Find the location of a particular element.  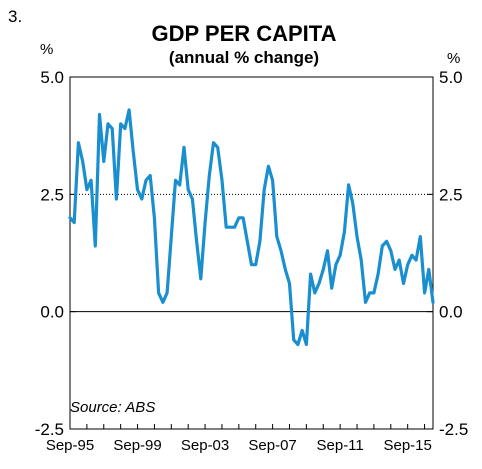

y-tick-label-left: 2.5 is located at coordinates (52, 194).